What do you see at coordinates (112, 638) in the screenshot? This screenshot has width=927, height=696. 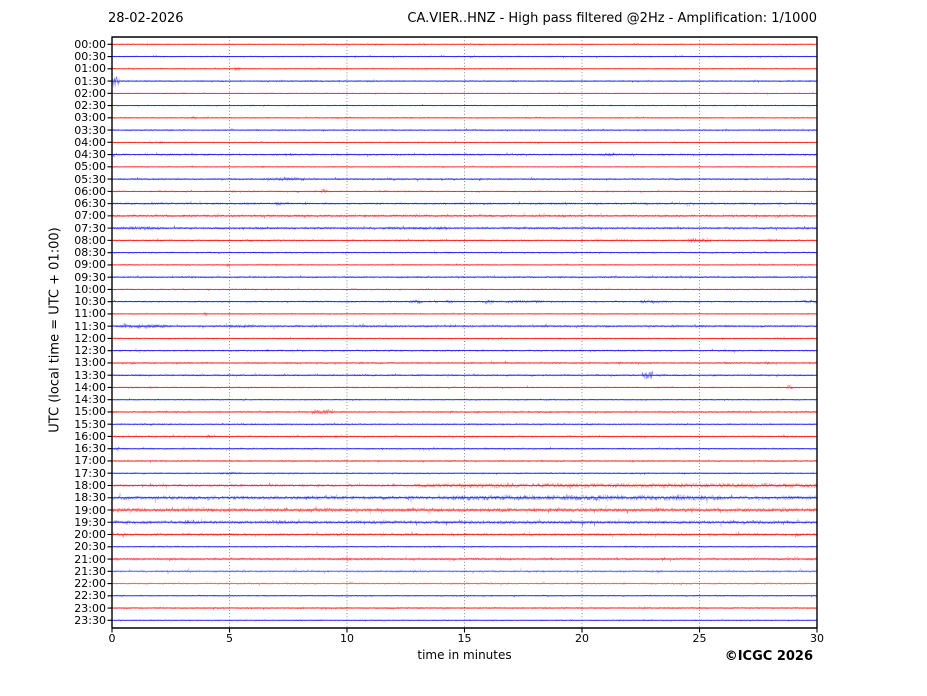 I see `x-tick-label: 0` at bounding box center [112, 638].